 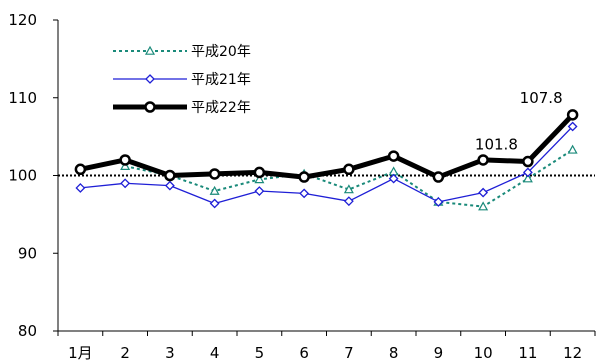 I want to click on x-tick-label: 5, so click(x=260, y=353).